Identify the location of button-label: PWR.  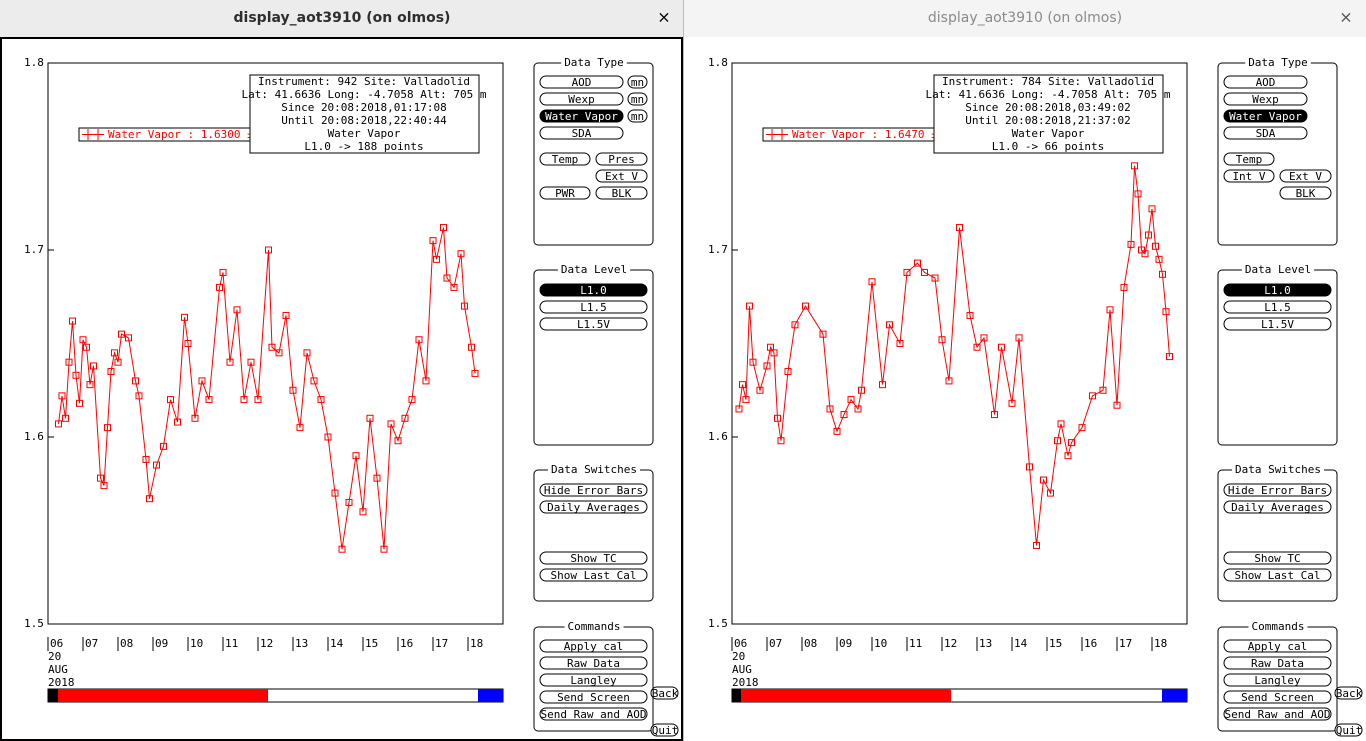
(565, 193).